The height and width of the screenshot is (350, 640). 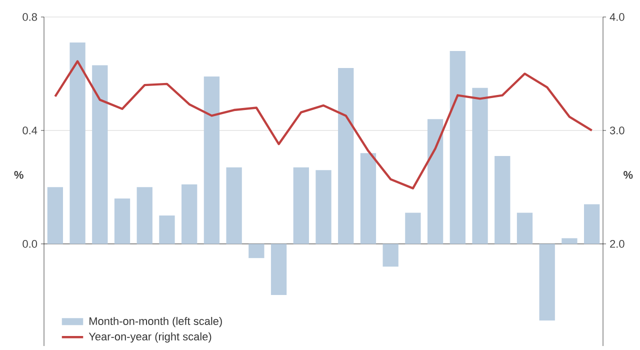 I want to click on y-tick-label: 0.4, so click(x=30, y=130).